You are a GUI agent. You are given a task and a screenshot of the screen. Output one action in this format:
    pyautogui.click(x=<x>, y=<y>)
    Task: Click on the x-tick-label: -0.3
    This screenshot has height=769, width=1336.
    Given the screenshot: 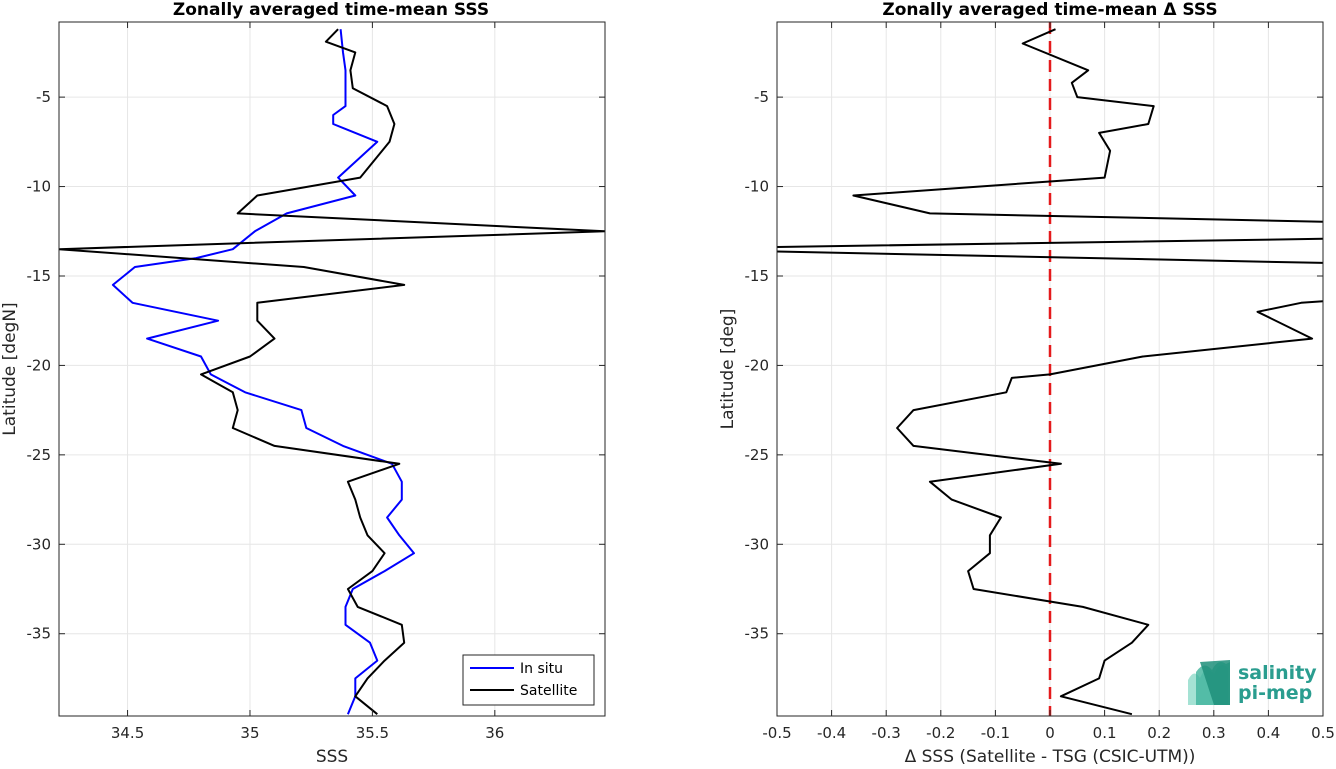 What is the action you would take?
    pyautogui.click(x=886, y=733)
    